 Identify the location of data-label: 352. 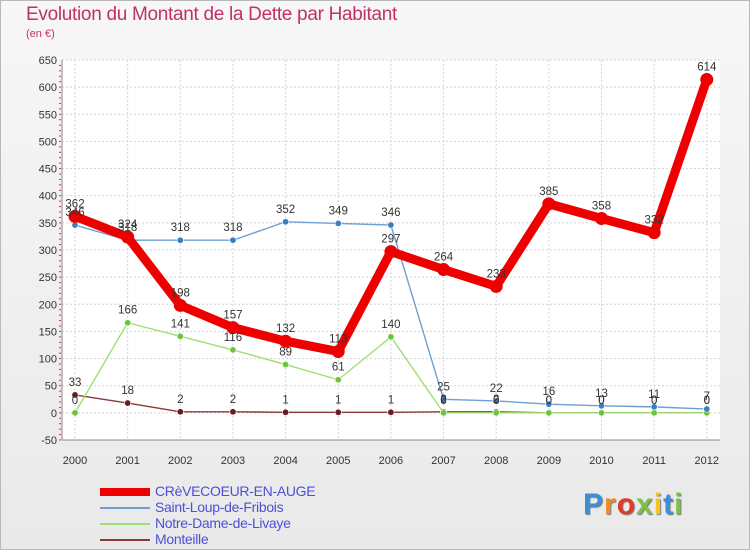
(285, 210).